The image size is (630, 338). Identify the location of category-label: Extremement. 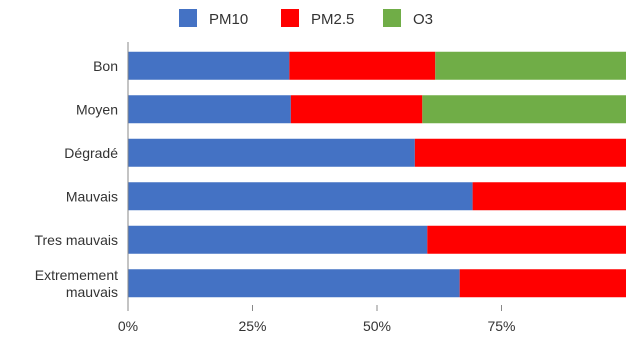
(76, 275).